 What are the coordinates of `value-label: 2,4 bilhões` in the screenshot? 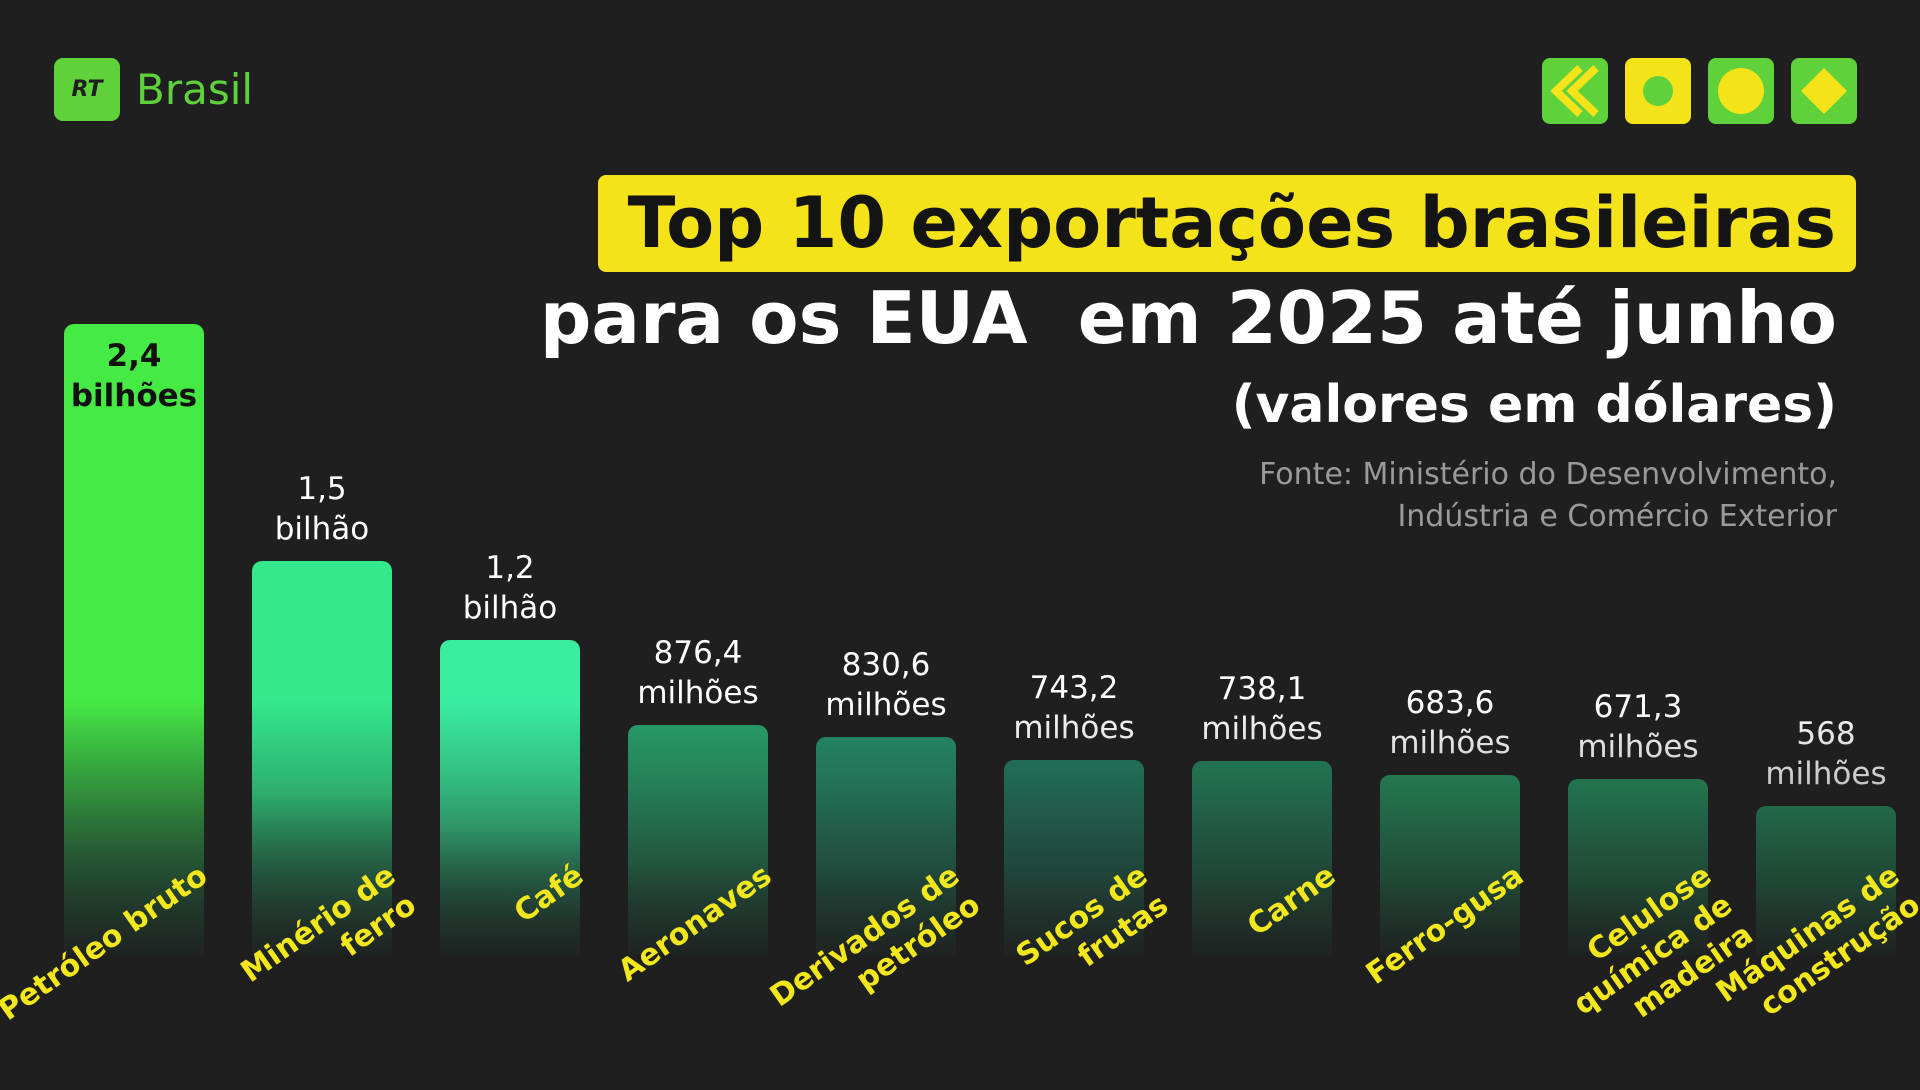 It's located at (134, 376).